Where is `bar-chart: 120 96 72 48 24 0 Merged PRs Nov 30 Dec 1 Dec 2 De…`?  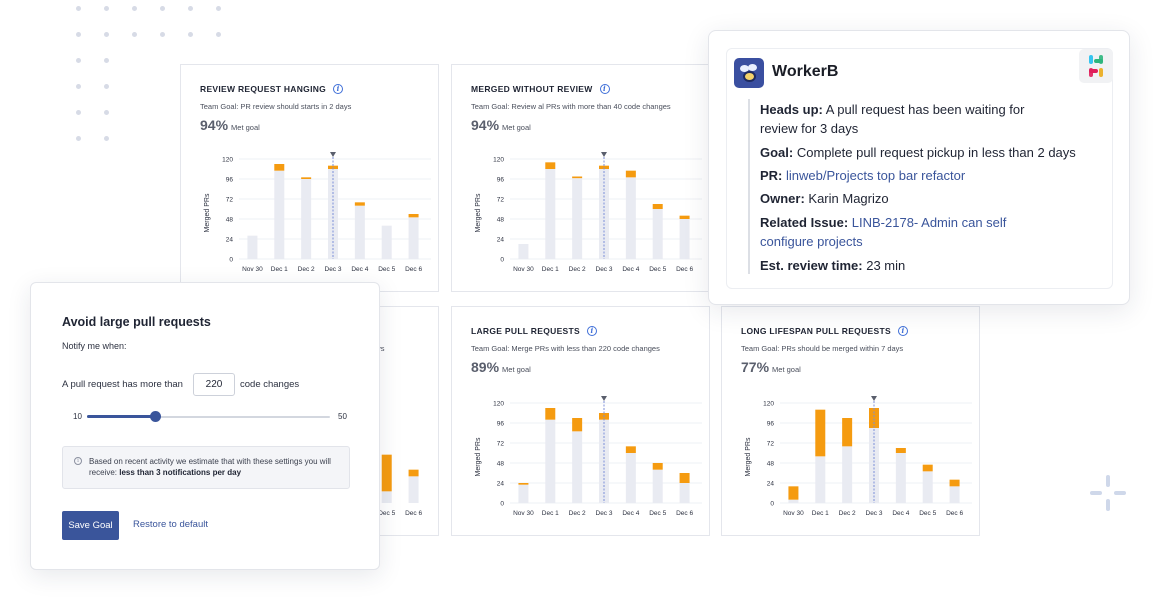 bar-chart: 120 96 72 48 24 0 Merged PRs Nov 30 Dec 1 Dec 2 De… is located at coordinates (858, 456).